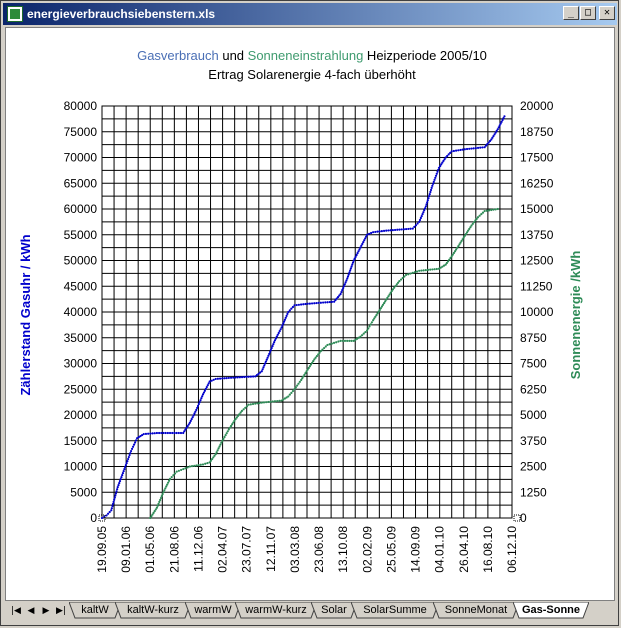 This screenshot has height=628, width=621. What do you see at coordinates (334, 610) in the screenshot?
I see `sheet-tab: Solar` at bounding box center [334, 610].